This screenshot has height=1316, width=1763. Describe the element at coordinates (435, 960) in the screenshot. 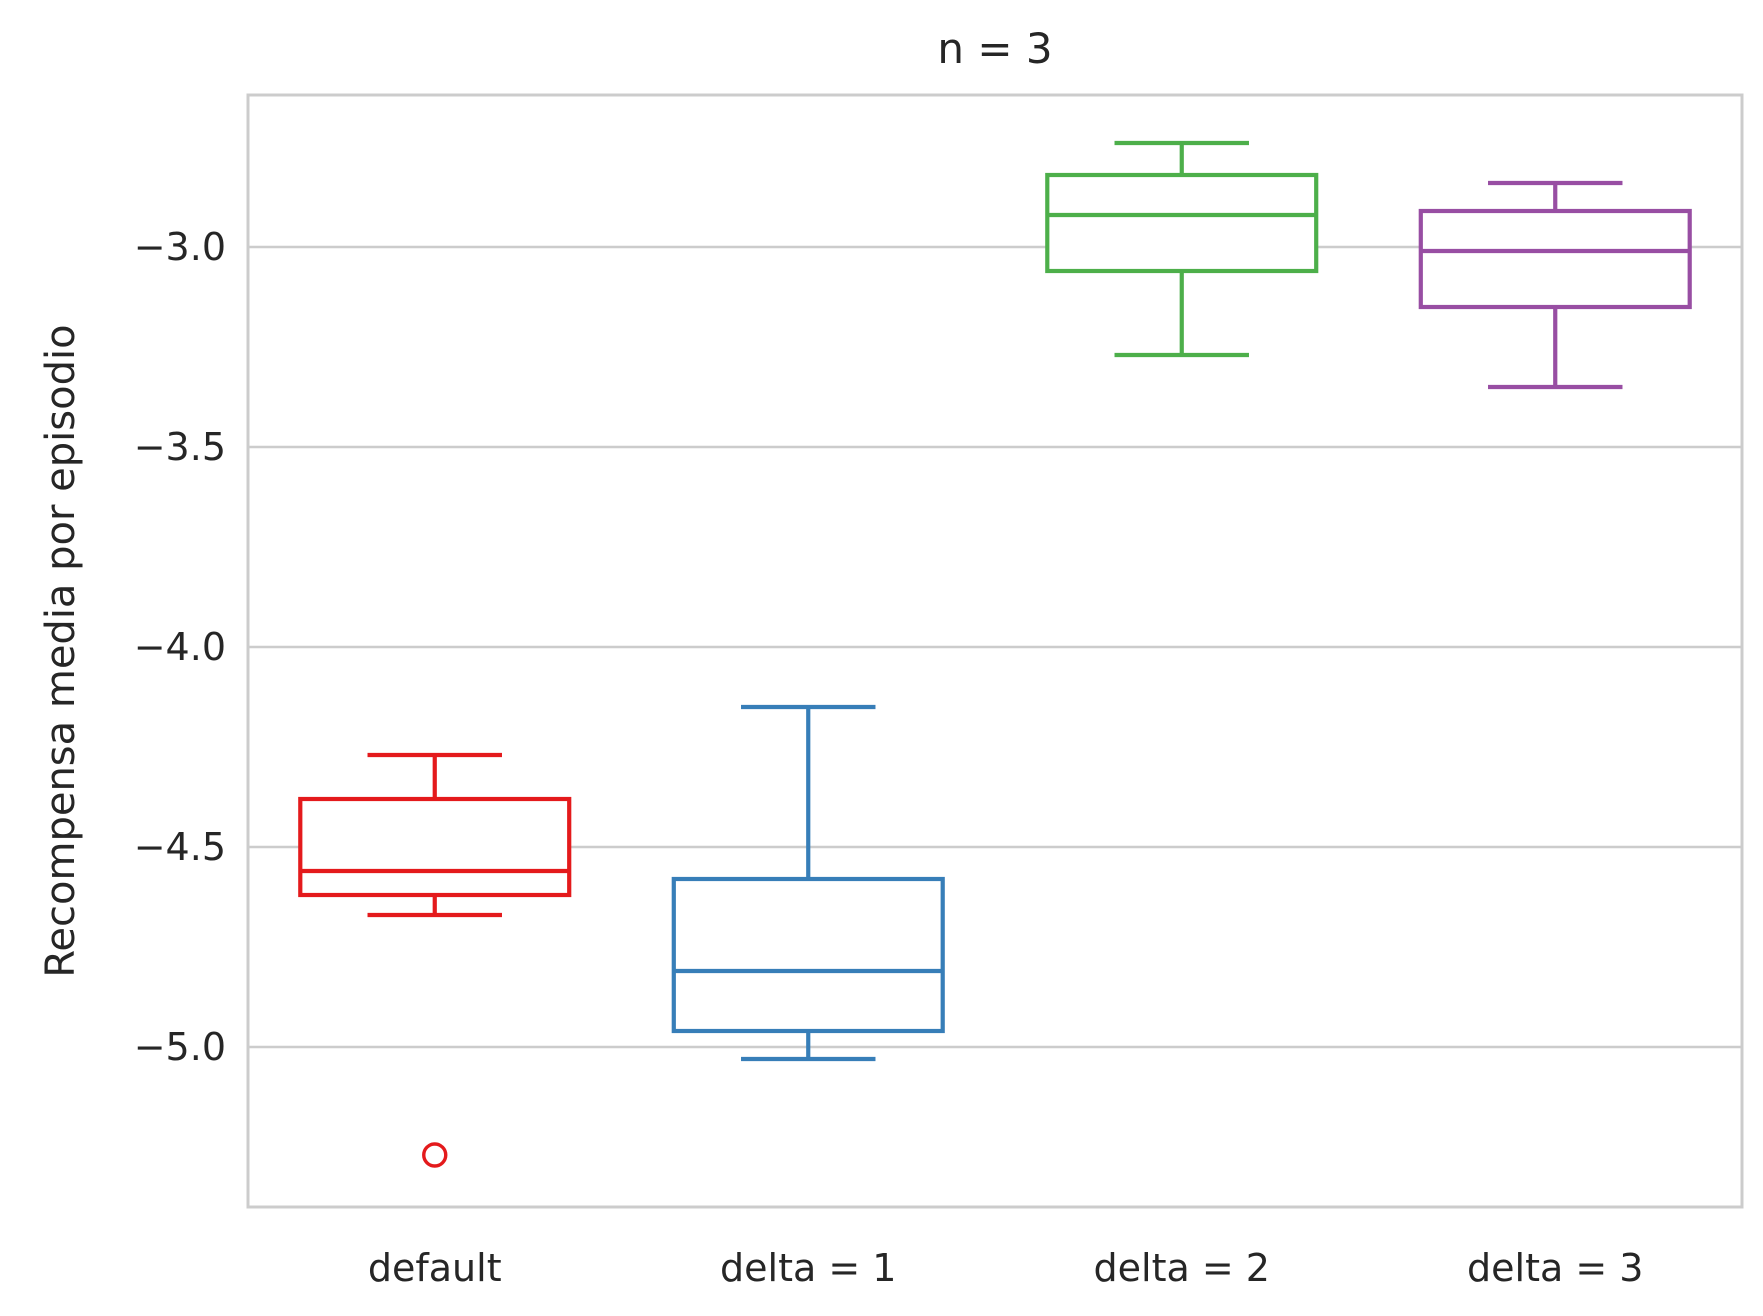

I see `box-default` at that location.